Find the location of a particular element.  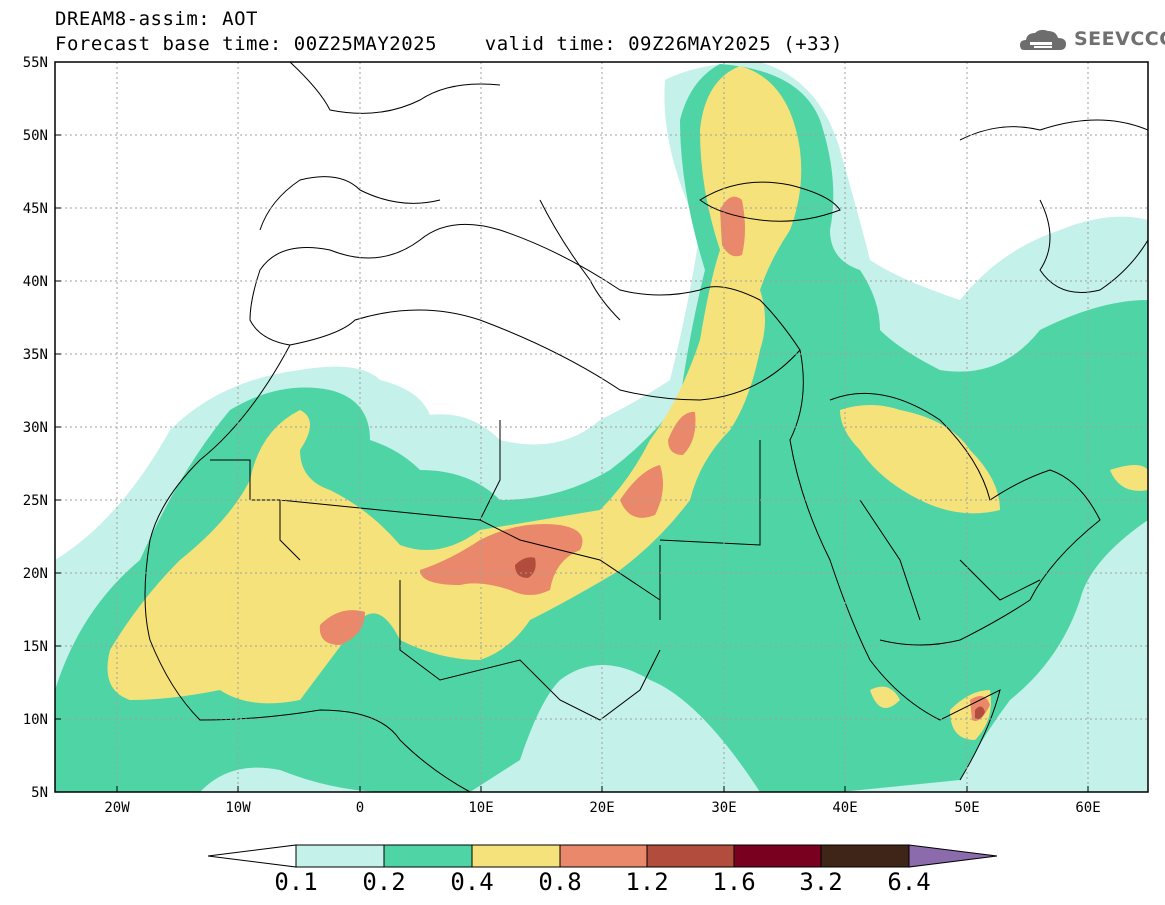

lon-label: 40E is located at coordinates (844, 808).